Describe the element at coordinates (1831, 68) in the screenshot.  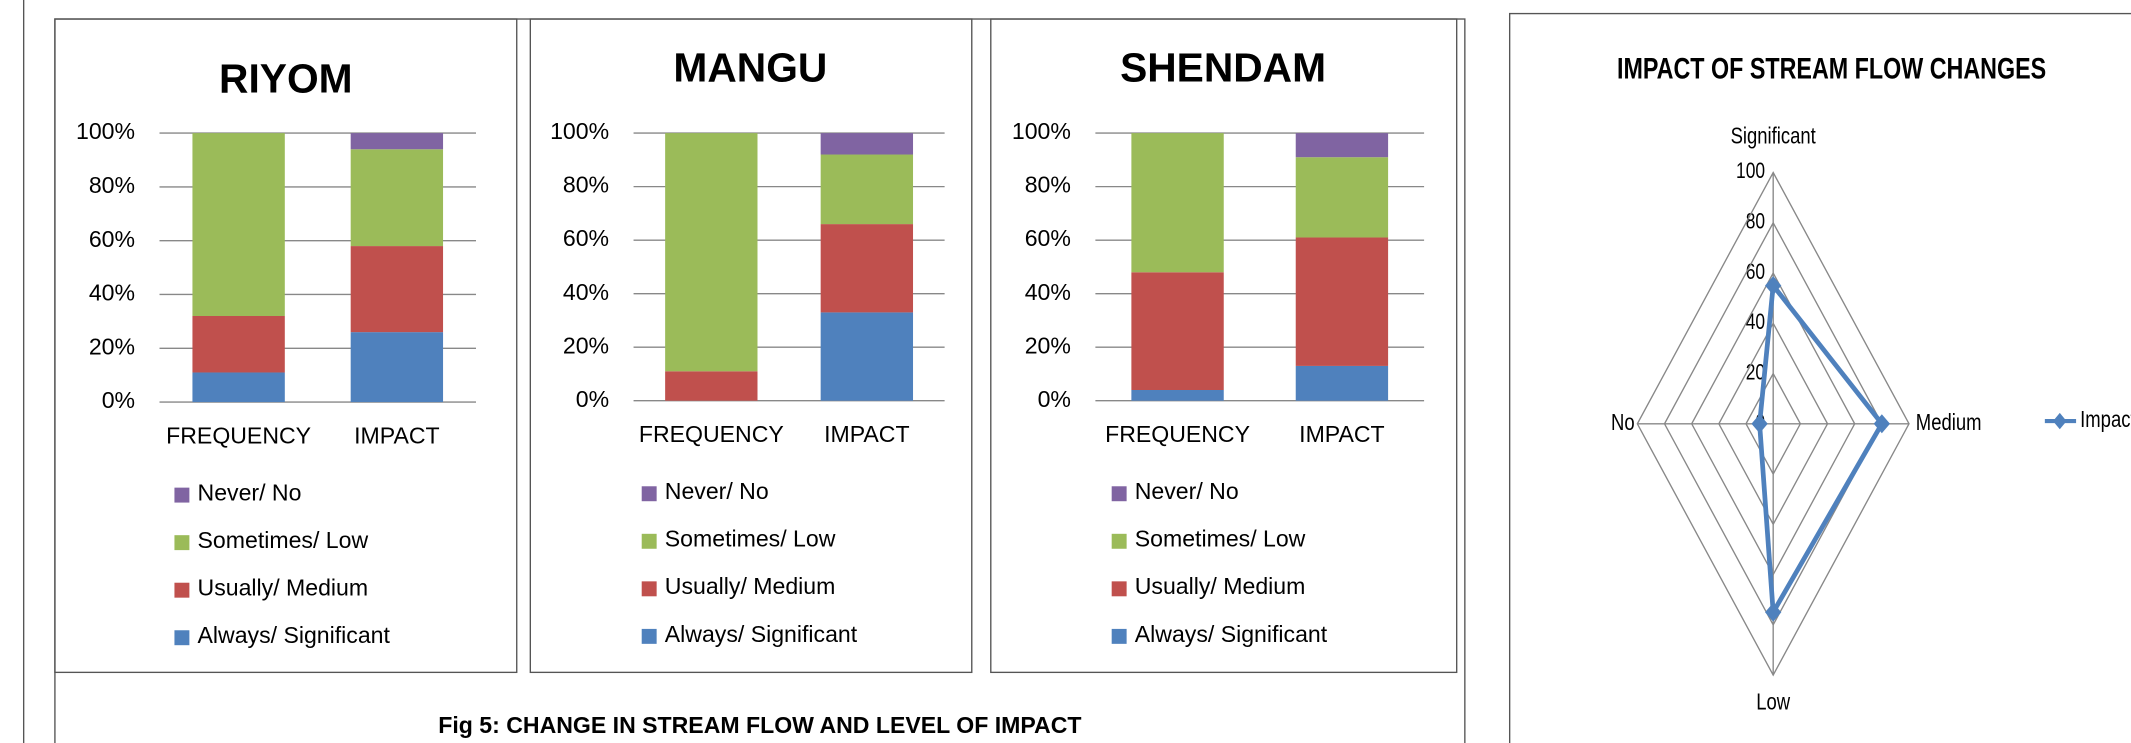
I see `chart-title: IMPACT OF STREAM FLOW CHANGES` at that location.